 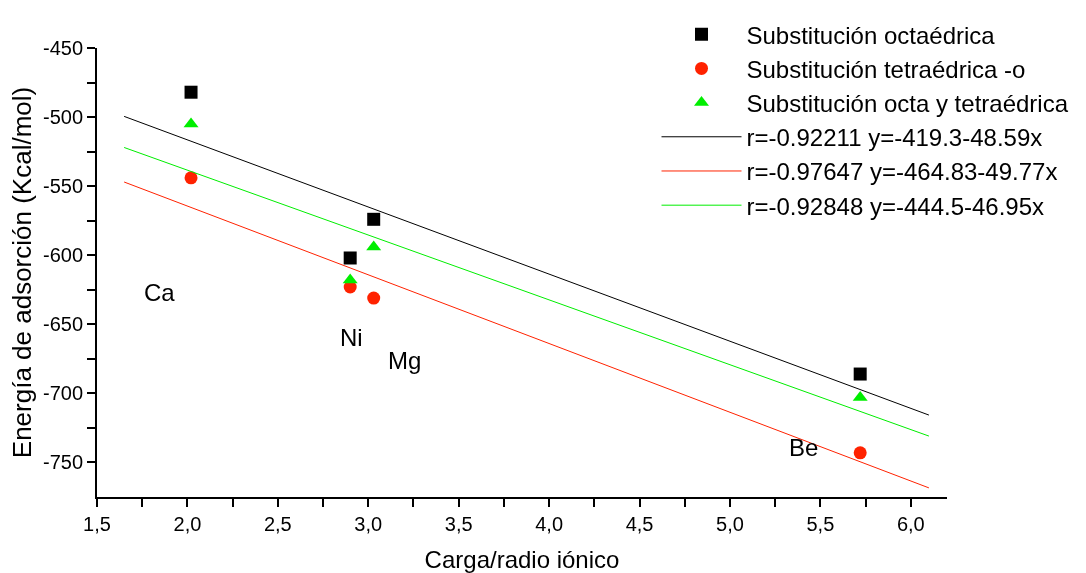 What do you see at coordinates (910, 524) in the screenshot?
I see `x-tick-label: 6,0` at bounding box center [910, 524].